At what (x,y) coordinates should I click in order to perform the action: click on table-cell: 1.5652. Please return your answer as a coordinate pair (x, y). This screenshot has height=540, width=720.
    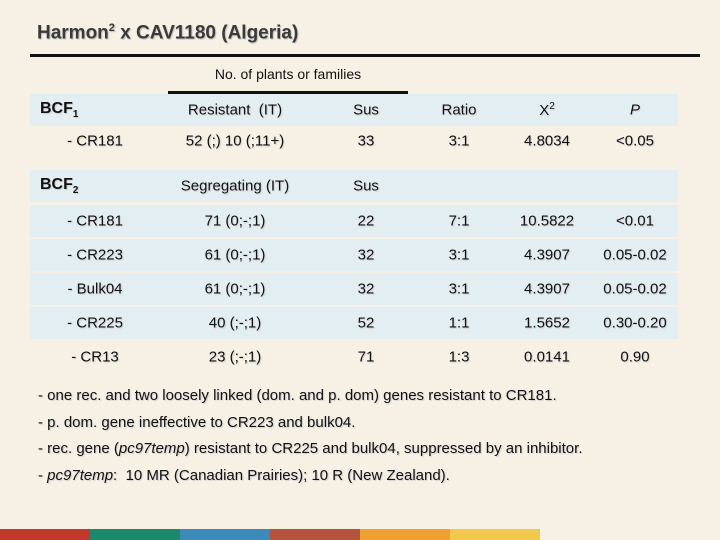
    Looking at the image, I should click on (547, 323).